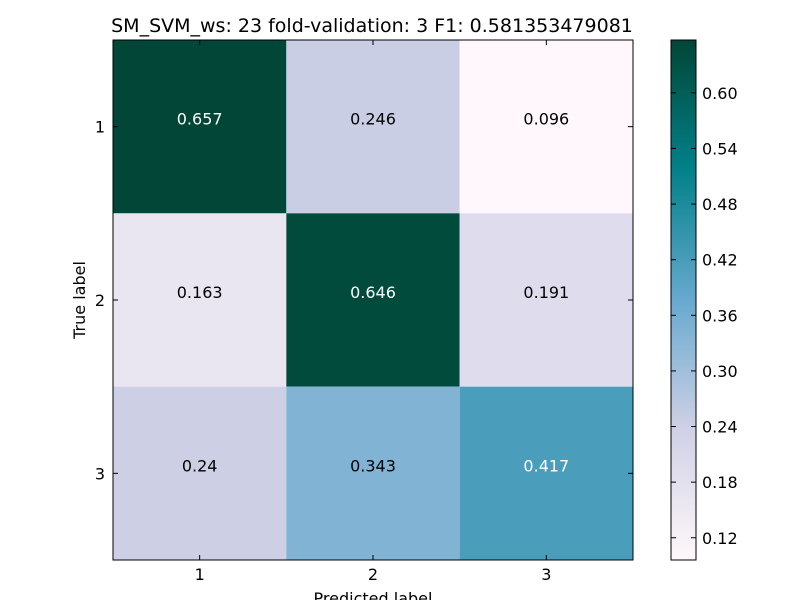 The width and height of the screenshot is (800, 600). Describe the element at coordinates (720, 482) in the screenshot. I see `colorbar-tick-label: 0.18` at that location.